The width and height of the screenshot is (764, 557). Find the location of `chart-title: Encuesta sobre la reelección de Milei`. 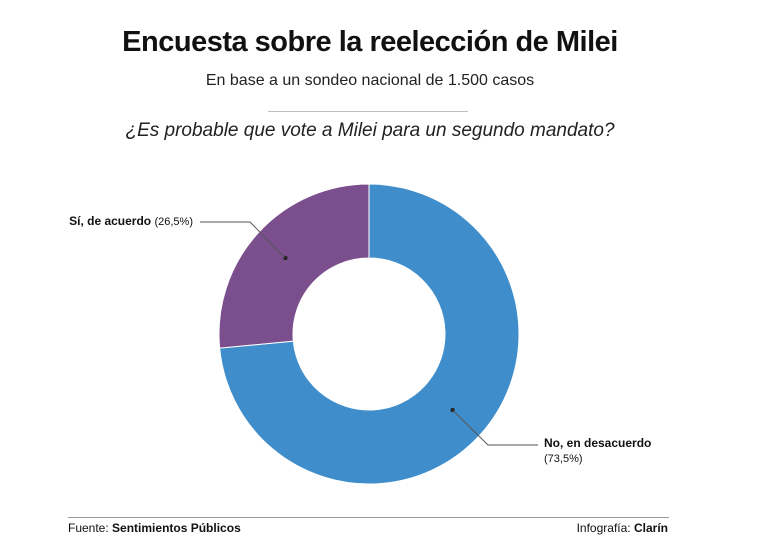

chart-title: Encuesta sobre la reelección de Milei is located at coordinates (370, 42).